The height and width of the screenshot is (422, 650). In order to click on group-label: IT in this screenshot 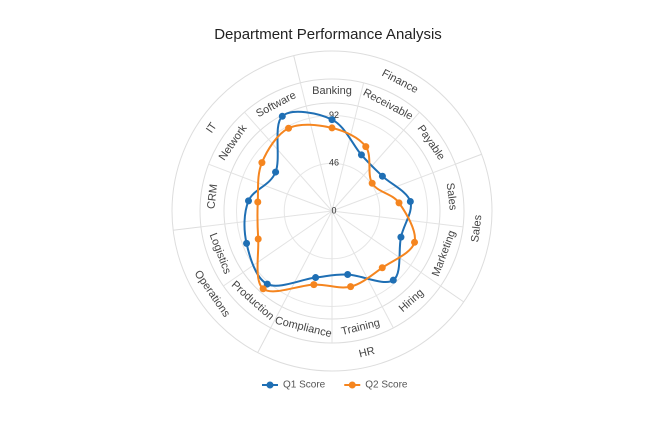, I will do `click(212, 127)`.